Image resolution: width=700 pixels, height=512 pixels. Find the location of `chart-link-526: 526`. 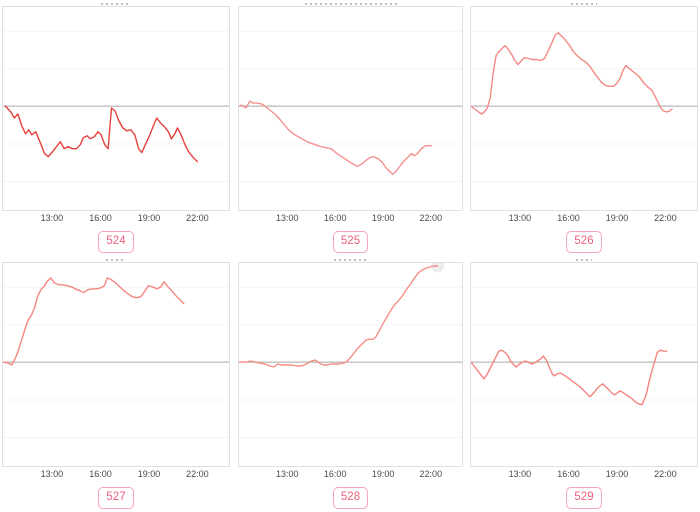

chart-link-526: 526 is located at coordinates (584, 242).